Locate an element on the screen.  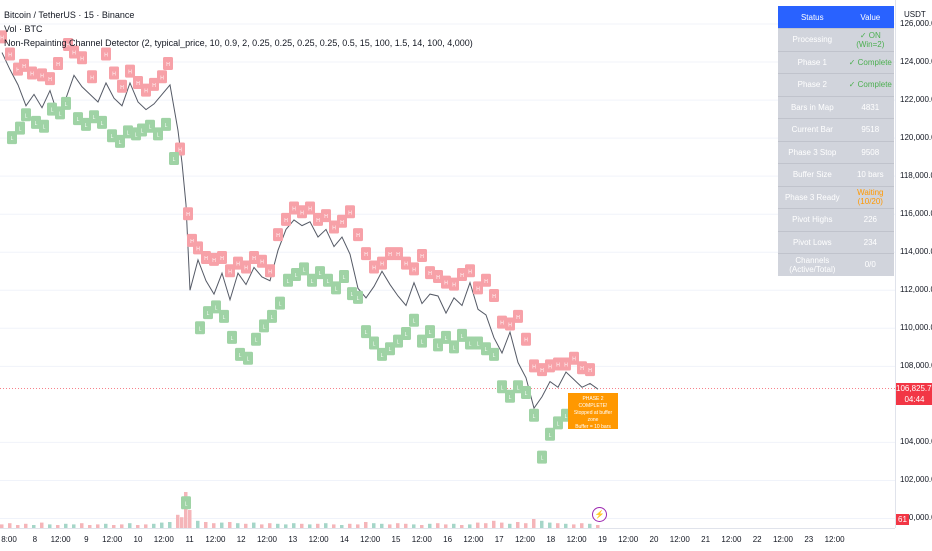
flash-icon: ⚡ is located at coordinates (599, 514).